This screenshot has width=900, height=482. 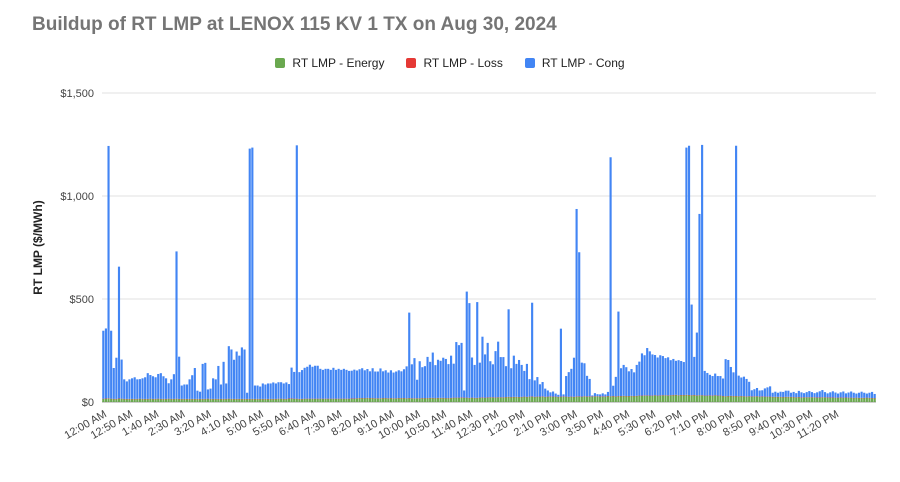 I want to click on legend-item: RT LMP - Cong, so click(x=574, y=63).